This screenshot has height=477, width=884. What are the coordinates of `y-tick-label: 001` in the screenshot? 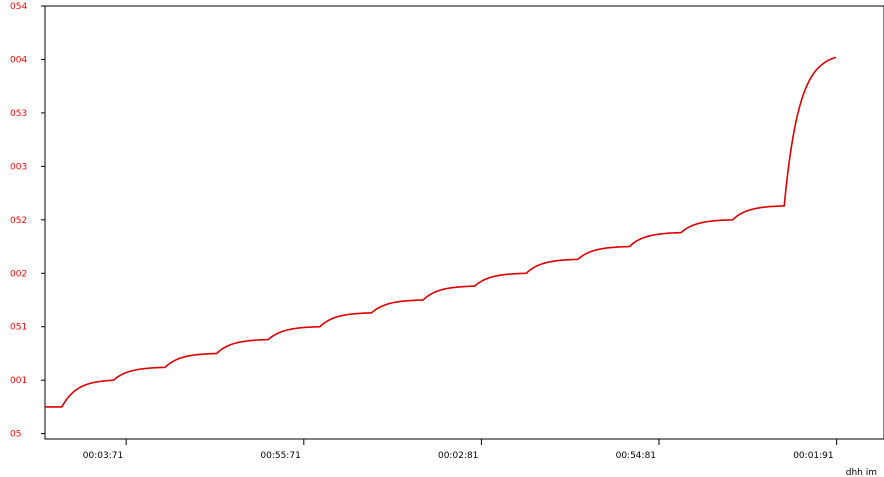 It's located at (18, 381).